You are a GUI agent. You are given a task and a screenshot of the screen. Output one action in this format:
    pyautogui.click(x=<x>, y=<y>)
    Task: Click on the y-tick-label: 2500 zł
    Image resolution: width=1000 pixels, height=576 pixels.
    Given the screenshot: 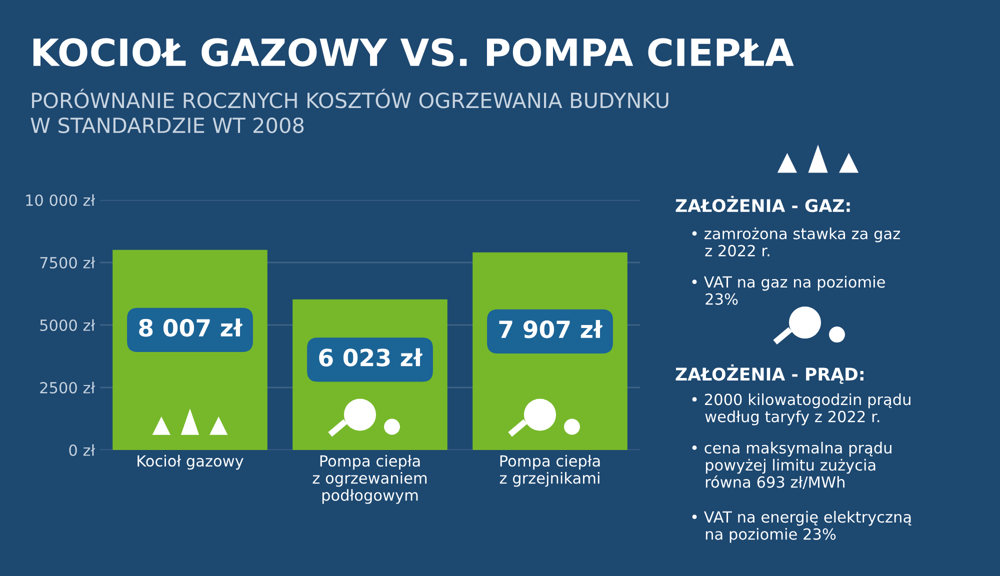 What is the action you would take?
    pyautogui.click(x=68, y=388)
    